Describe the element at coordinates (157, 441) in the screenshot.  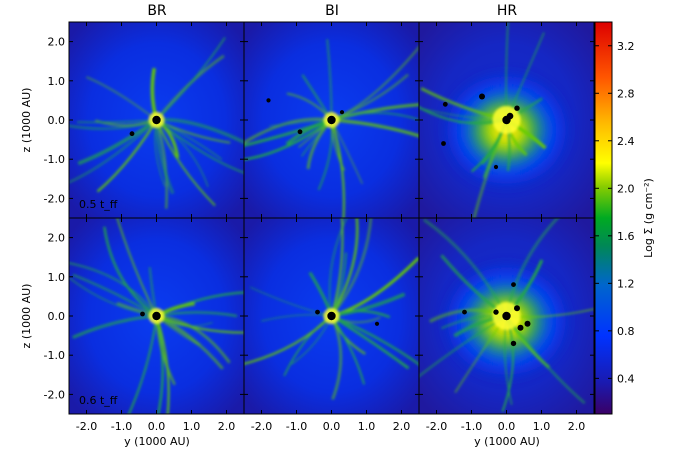
I see `xlabel-left: y (1000 AU)` at that location.